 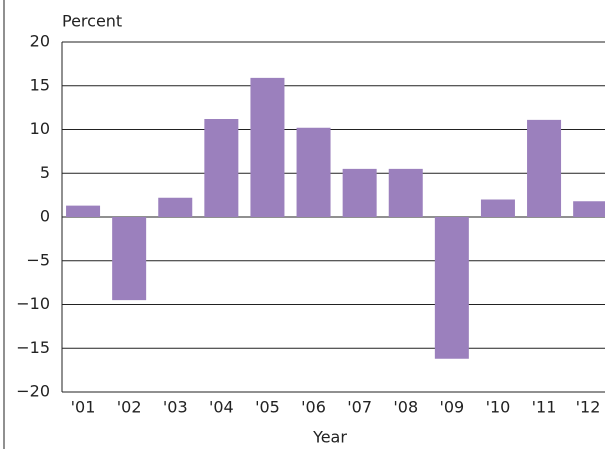 I want to click on x-tick-label: '10, so click(x=498, y=407).